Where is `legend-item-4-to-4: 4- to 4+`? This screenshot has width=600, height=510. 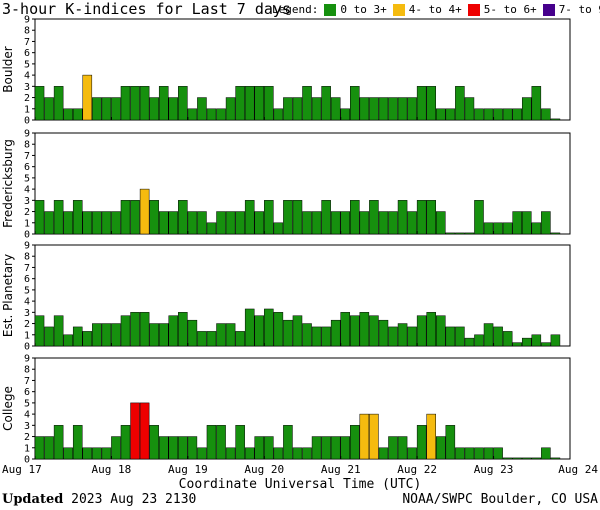 legend-item-4-to-4: 4- to 4+ is located at coordinates (435, 9).